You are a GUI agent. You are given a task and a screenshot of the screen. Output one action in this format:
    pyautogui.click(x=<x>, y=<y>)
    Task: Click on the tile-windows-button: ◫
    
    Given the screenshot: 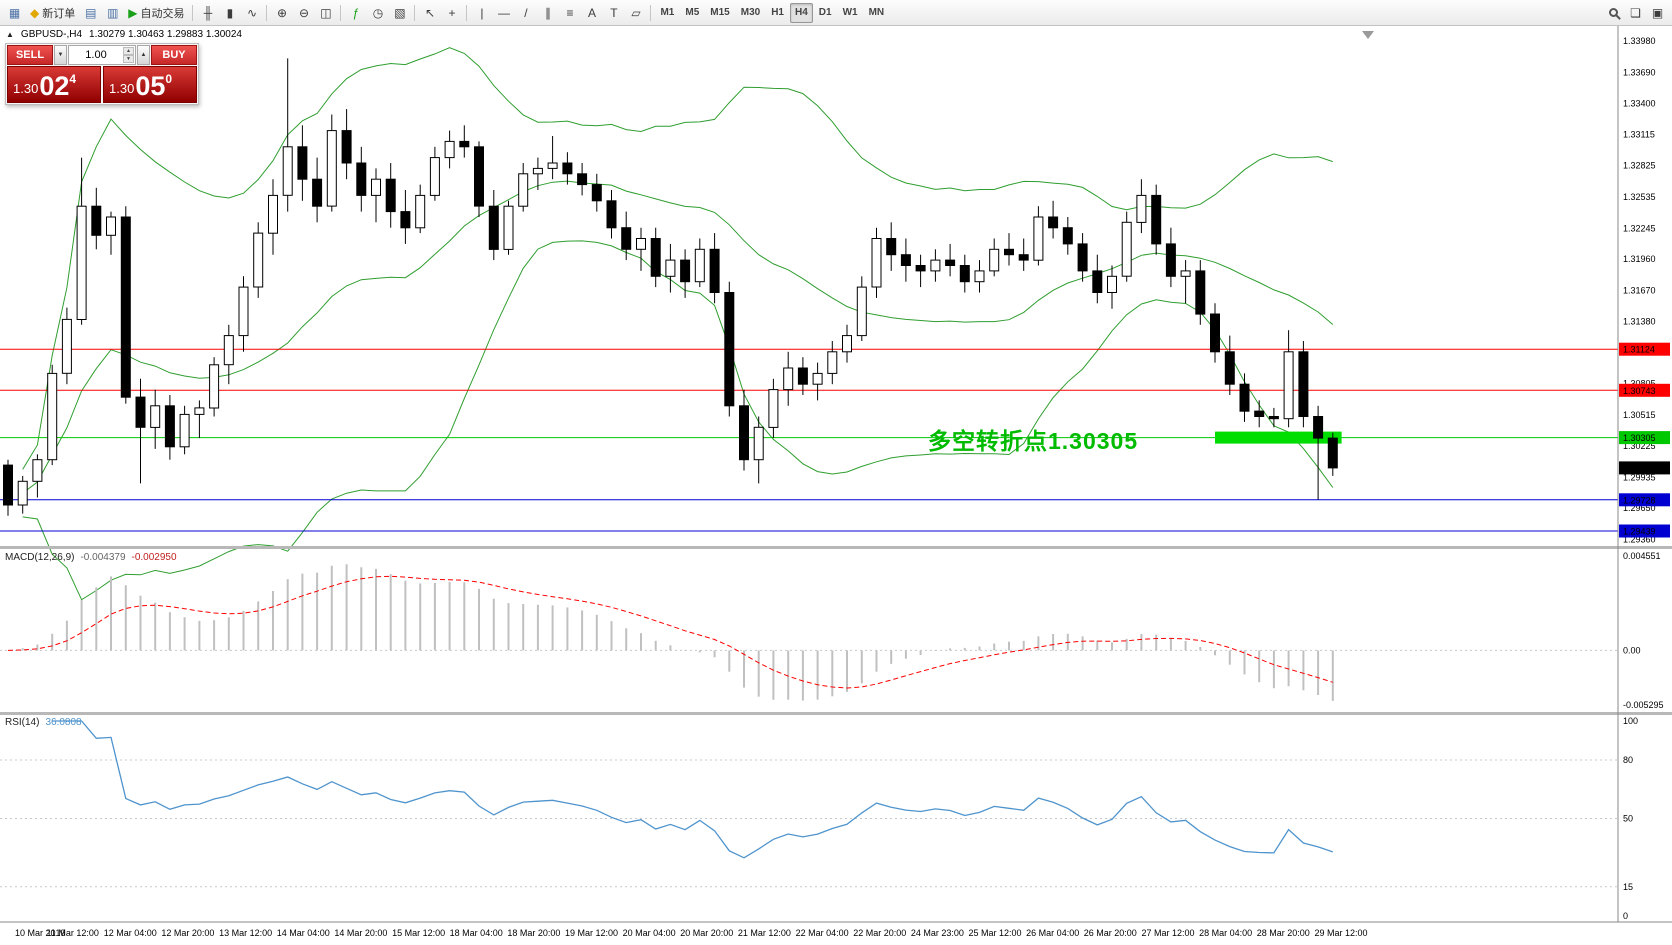 What is the action you would take?
    pyautogui.click(x=325, y=13)
    